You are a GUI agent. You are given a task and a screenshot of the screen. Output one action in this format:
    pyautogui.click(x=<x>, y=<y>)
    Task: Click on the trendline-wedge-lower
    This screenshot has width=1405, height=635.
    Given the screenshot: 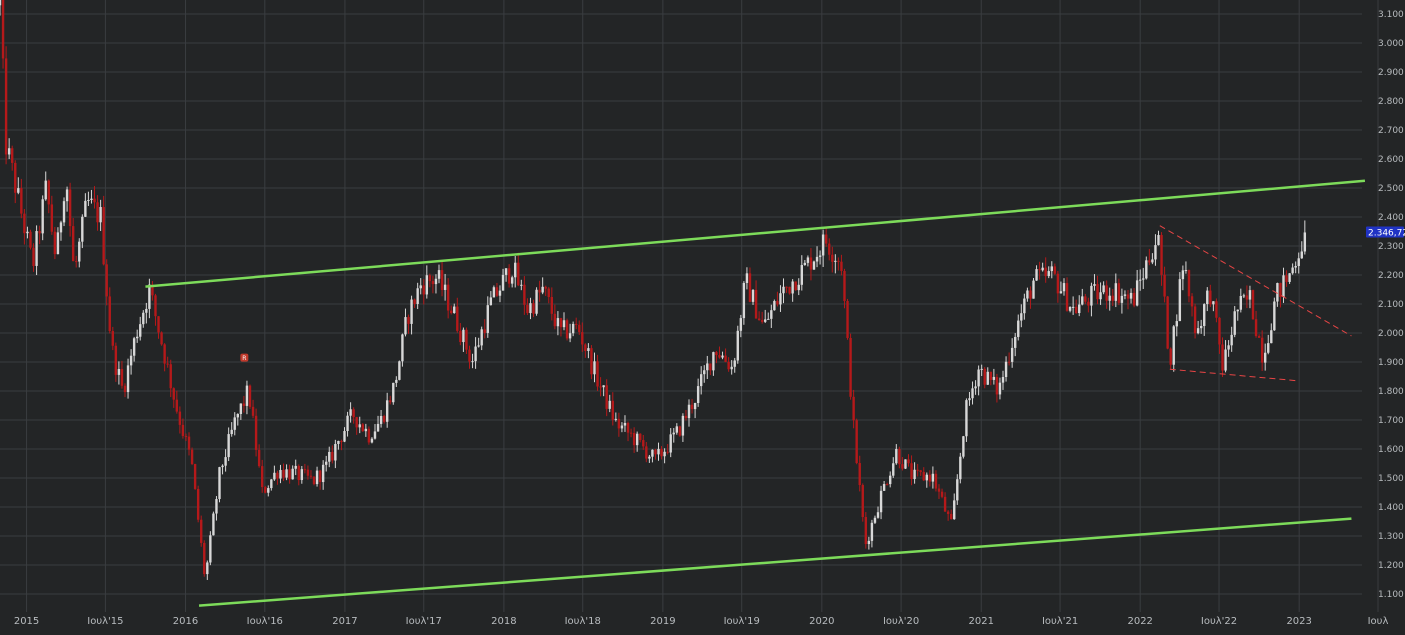 What is the action you would take?
    pyautogui.click(x=1234, y=375)
    